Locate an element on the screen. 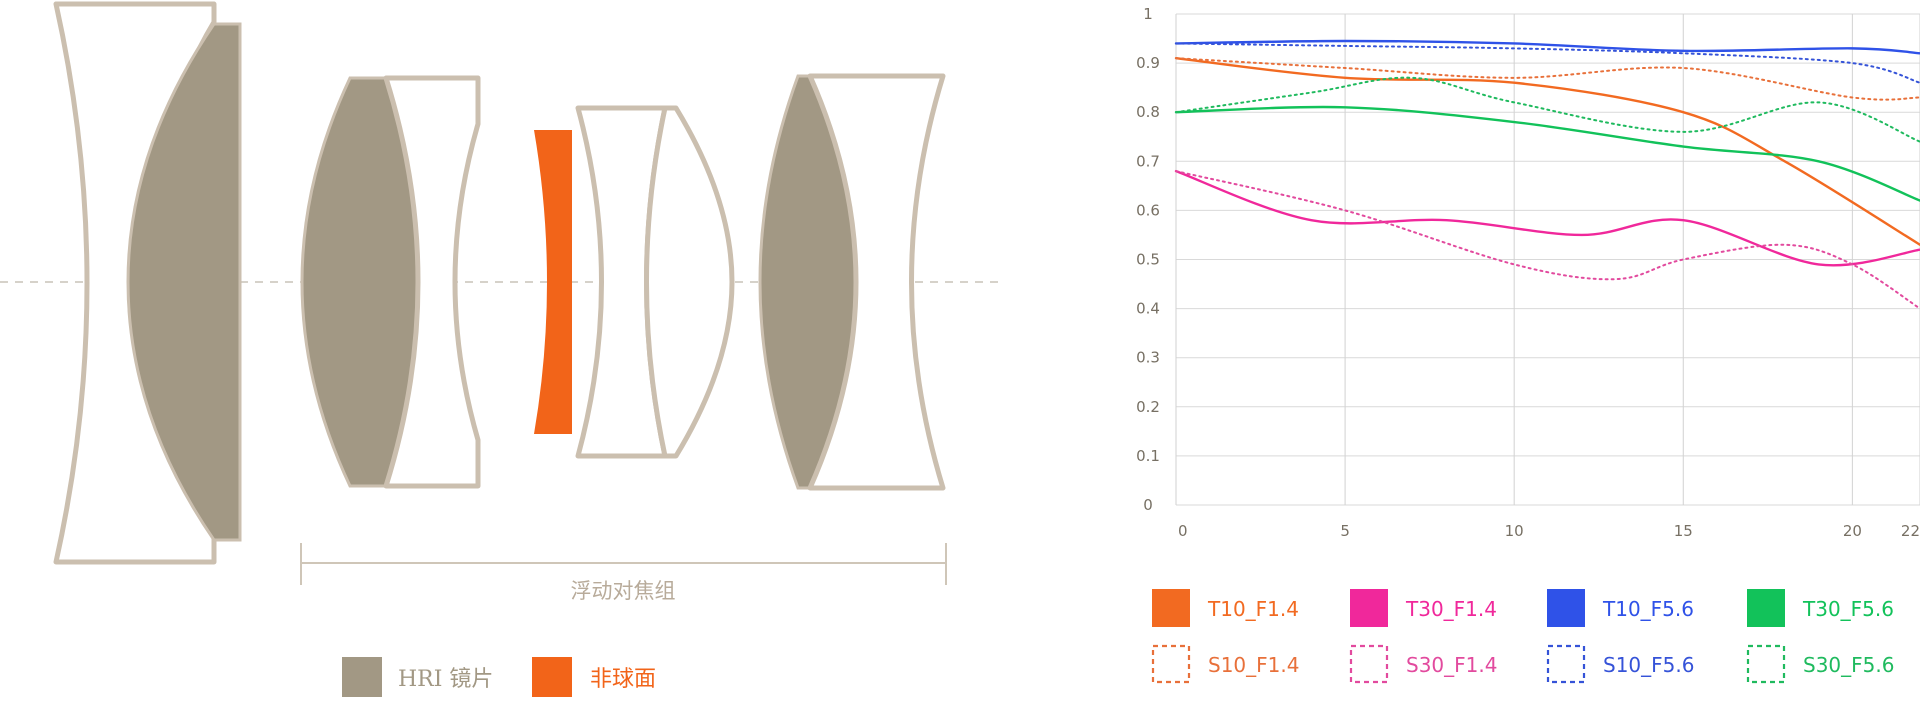  y-tick-label: 0.4 is located at coordinates (1148, 309).